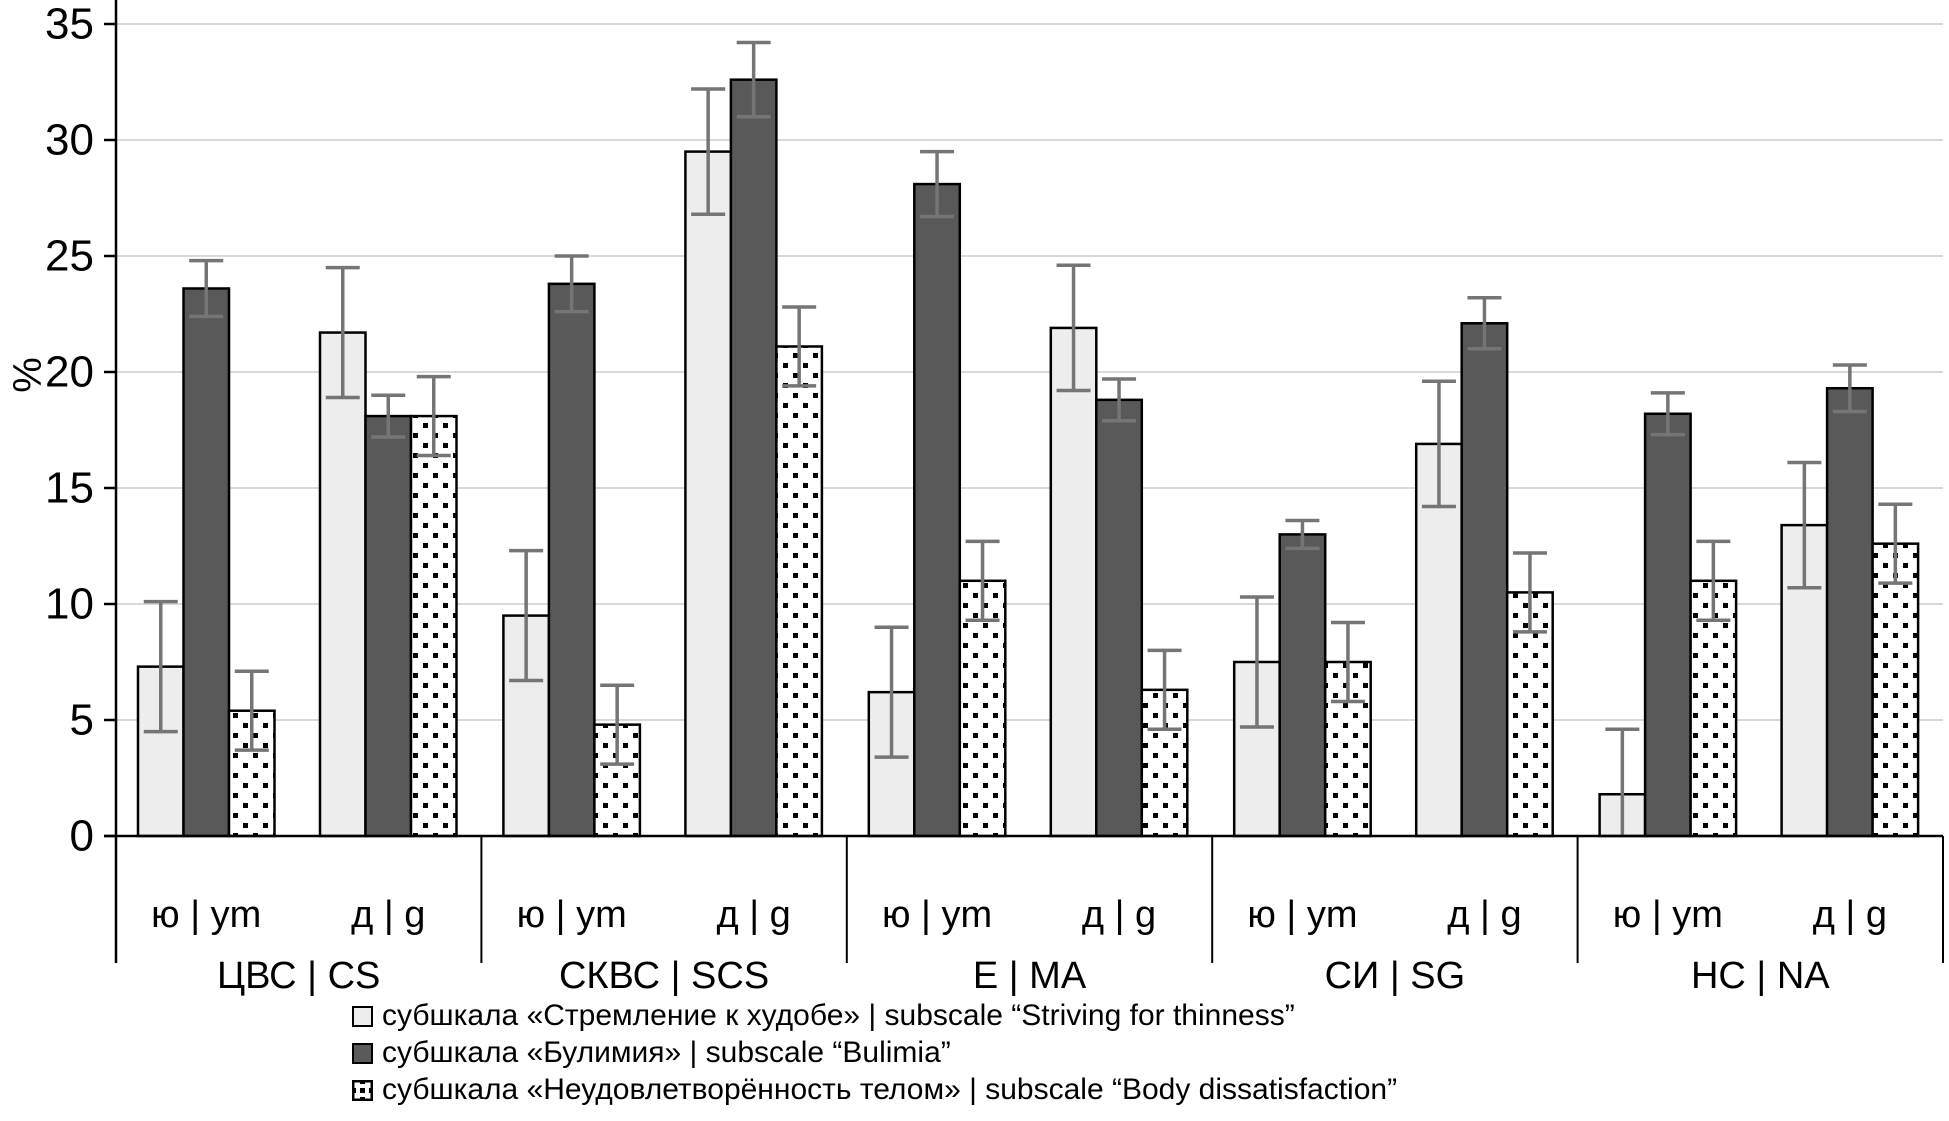  Describe the element at coordinates (362, 1016) in the screenshot. I see `legend-swatch-light-icon` at that location.